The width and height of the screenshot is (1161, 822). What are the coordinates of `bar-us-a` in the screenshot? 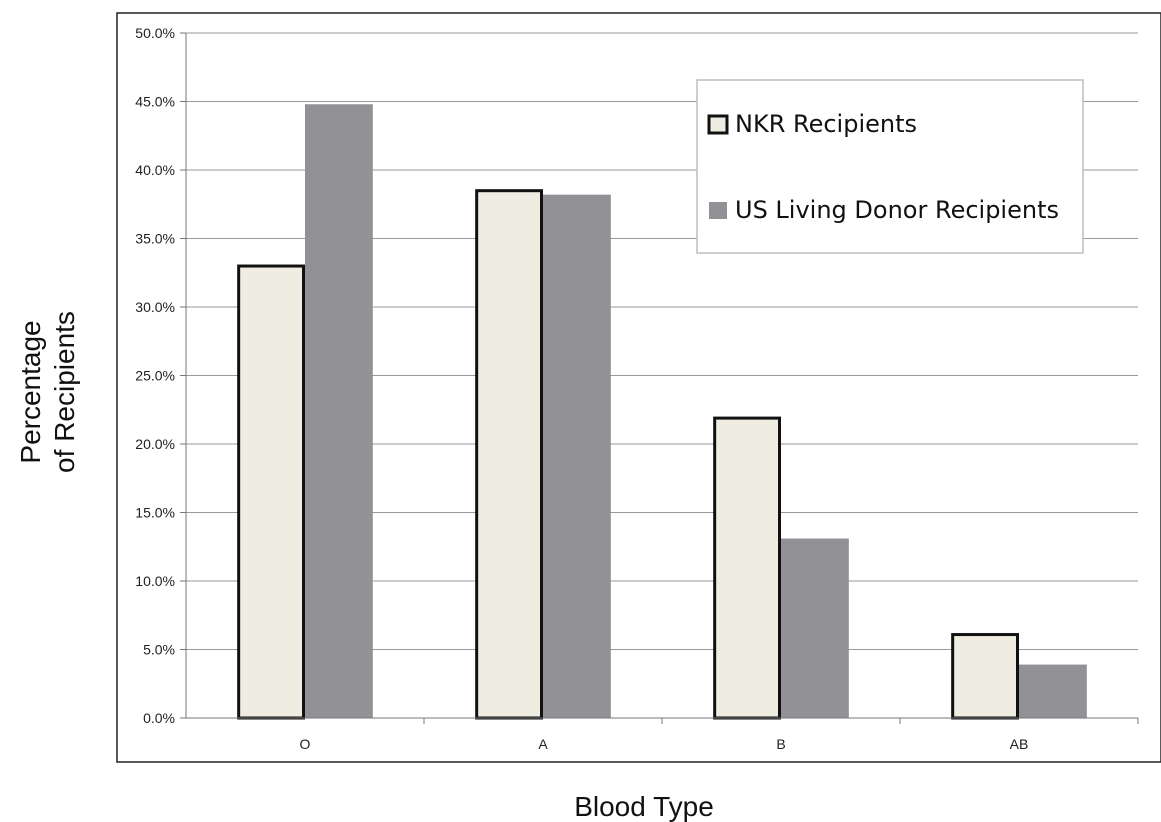 It's located at (577, 456).